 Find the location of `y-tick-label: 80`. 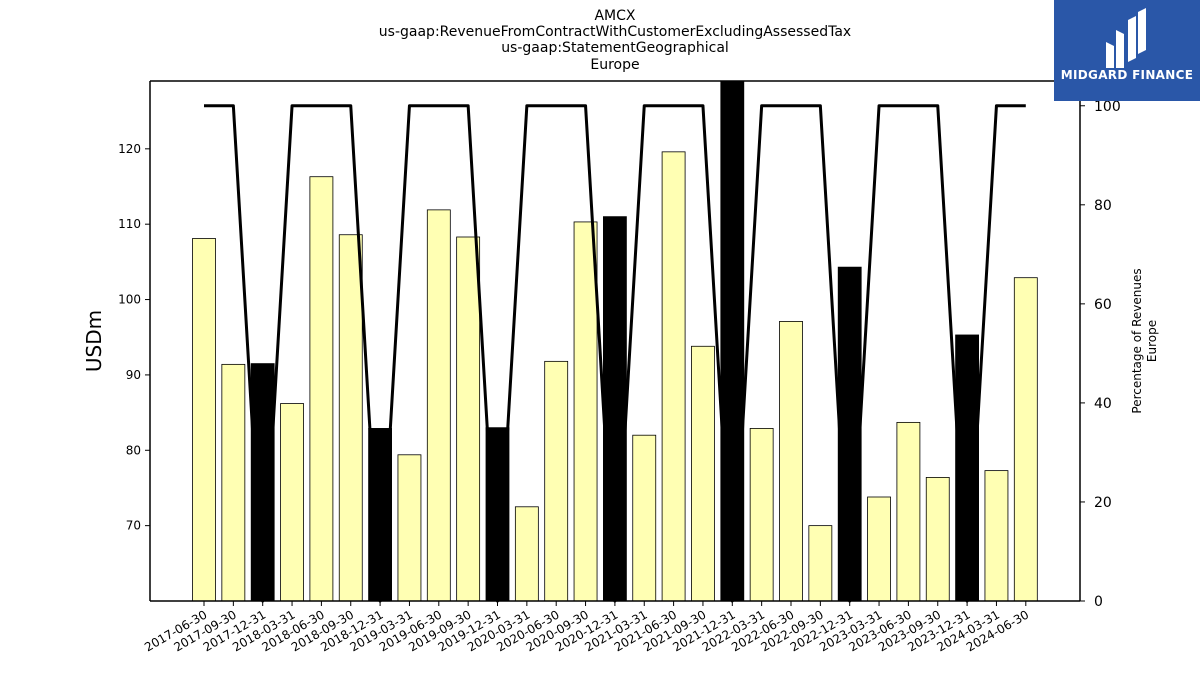

y-tick-label: 80 is located at coordinates (133, 450).